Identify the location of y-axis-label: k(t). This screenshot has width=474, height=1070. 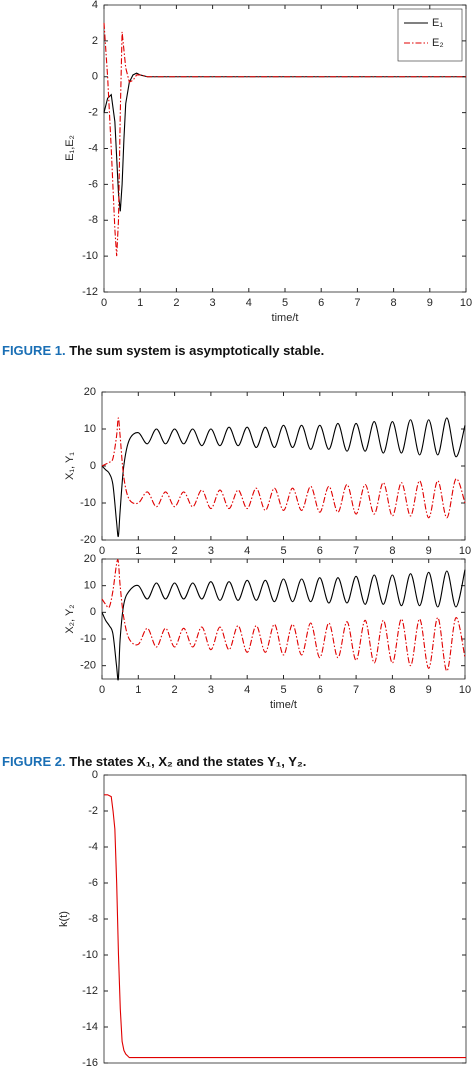
(64, 919).